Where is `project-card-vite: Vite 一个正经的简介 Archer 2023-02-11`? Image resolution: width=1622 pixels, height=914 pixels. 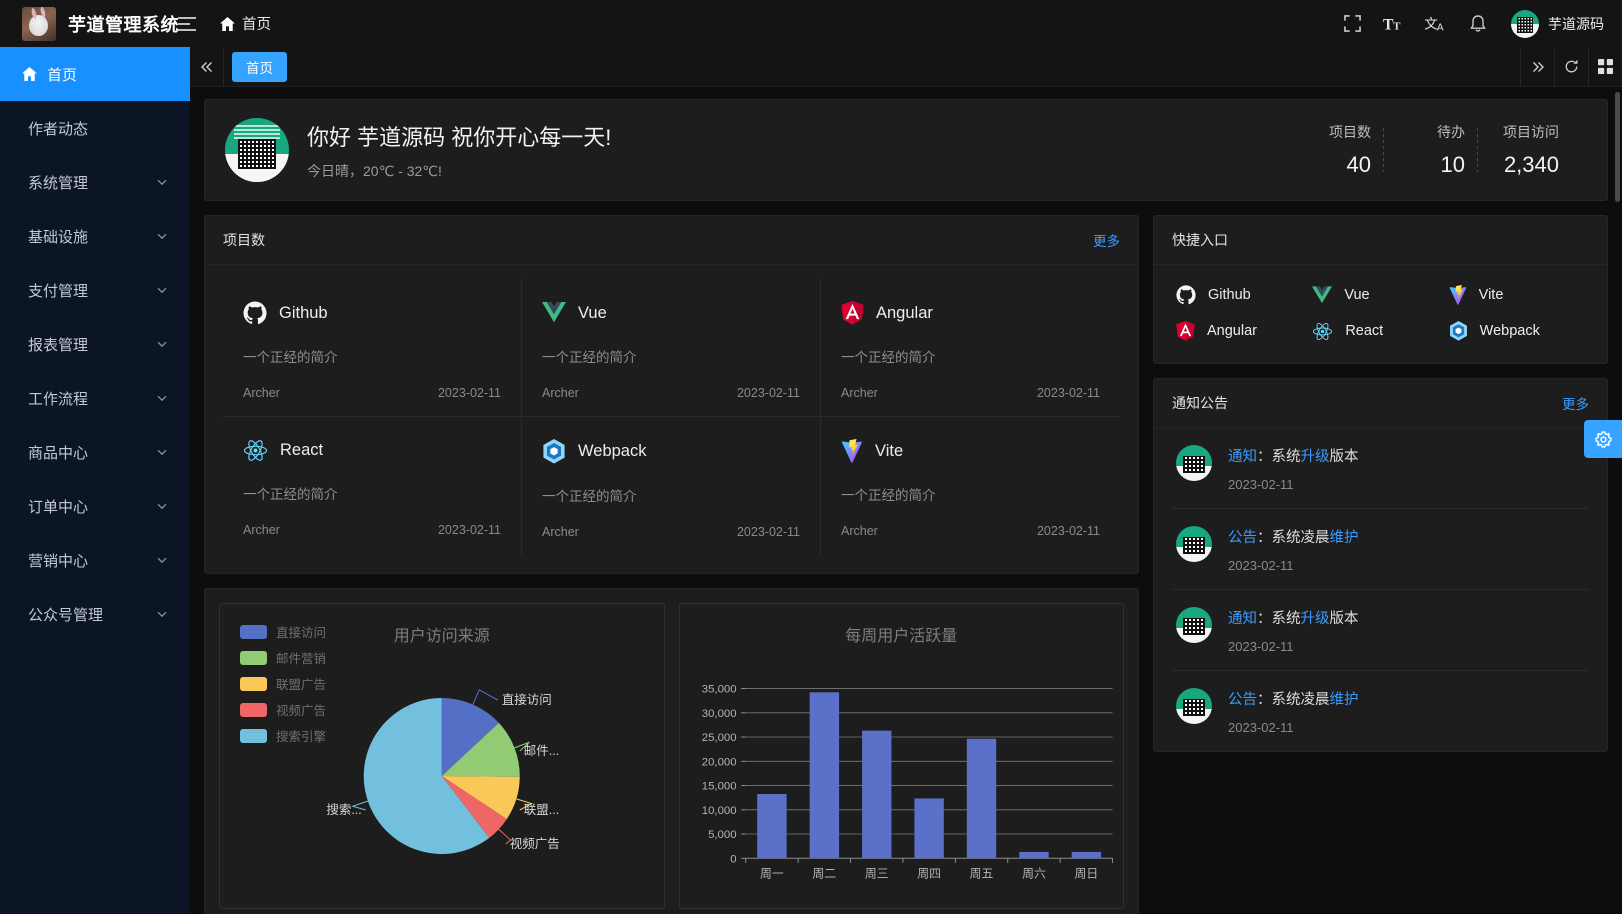 project-card-vite: Vite 一个正经的简介 Archer 2023-02-11 is located at coordinates (970, 486).